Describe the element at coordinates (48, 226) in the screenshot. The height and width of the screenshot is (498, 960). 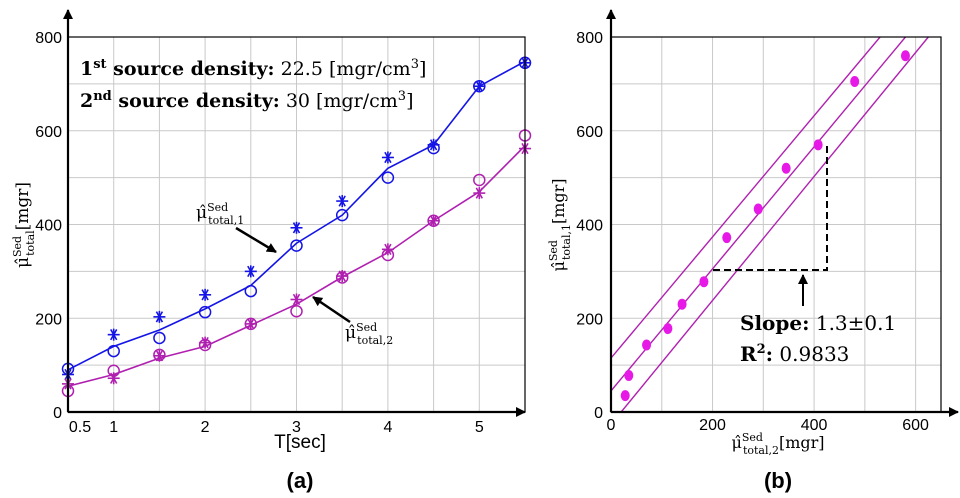
I see `panel-a-y-tick-label: 400` at that location.